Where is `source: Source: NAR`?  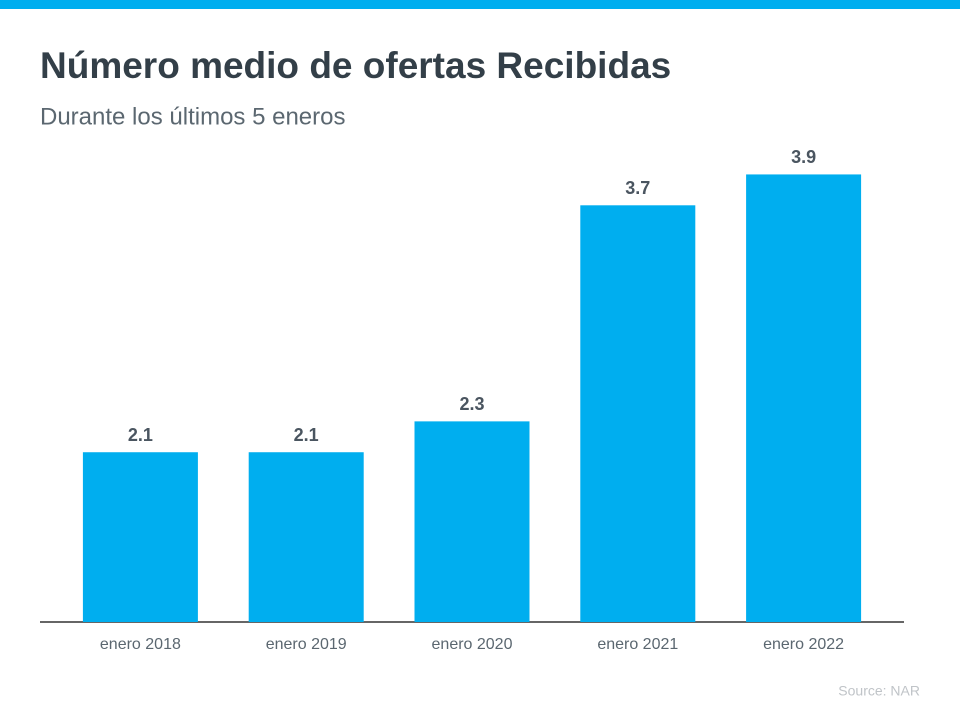 source: Source: NAR is located at coordinates (879, 691).